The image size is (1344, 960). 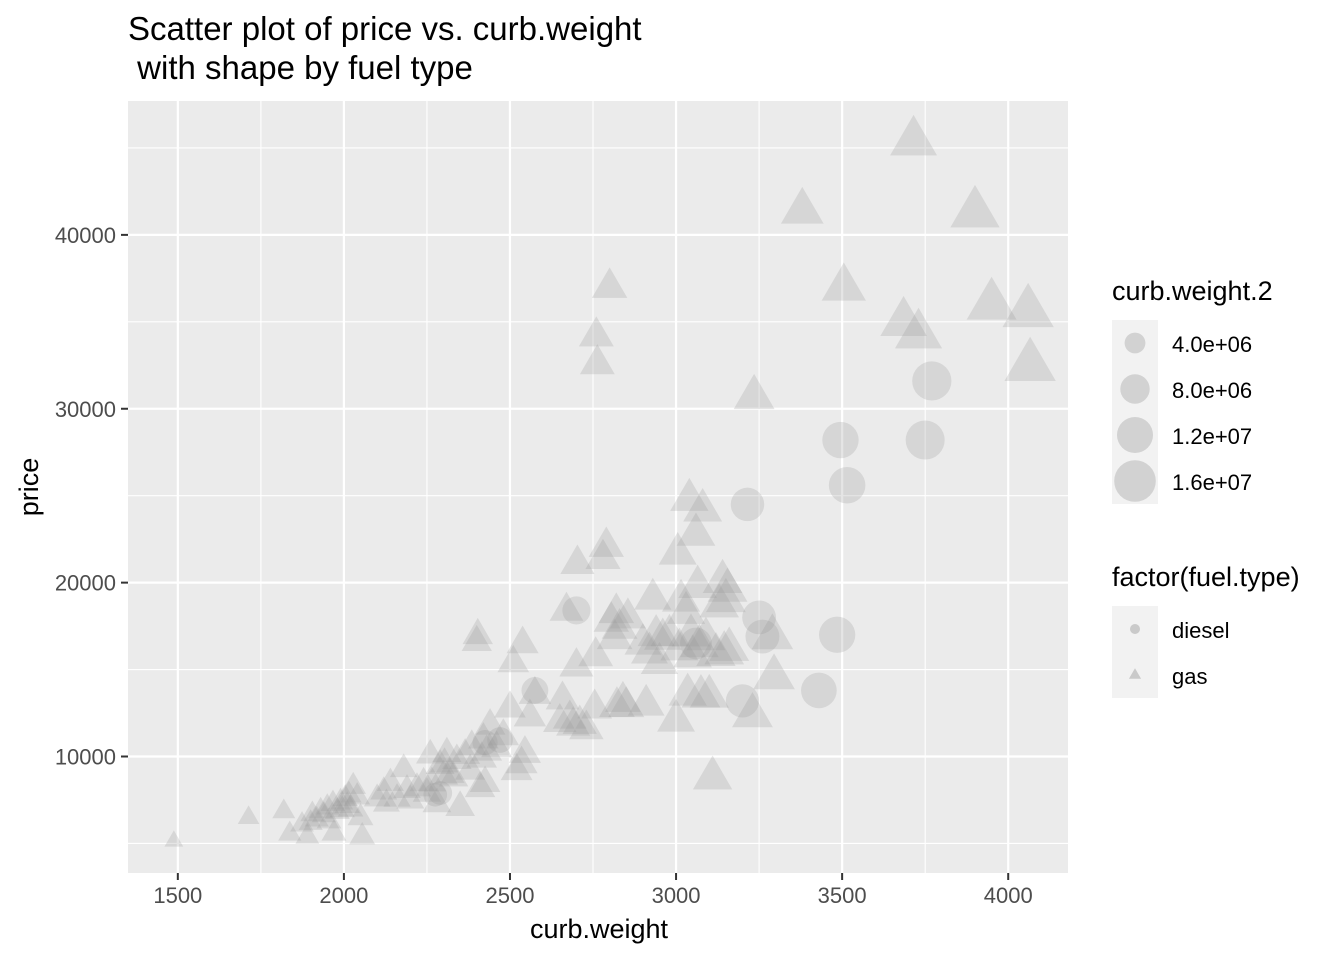 What do you see at coordinates (85, 409) in the screenshot?
I see `y-tick-label: 30000` at bounding box center [85, 409].